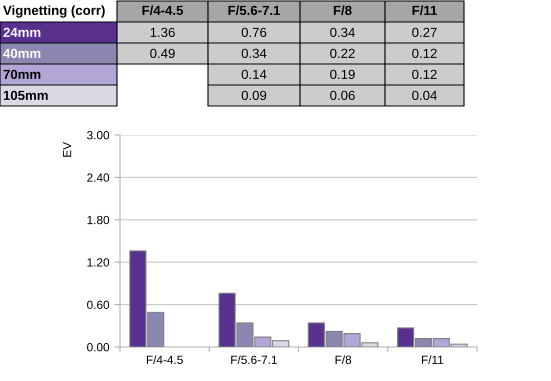  Describe the element at coordinates (254, 75) in the screenshot. I see `data-label: 0.14` at that location.